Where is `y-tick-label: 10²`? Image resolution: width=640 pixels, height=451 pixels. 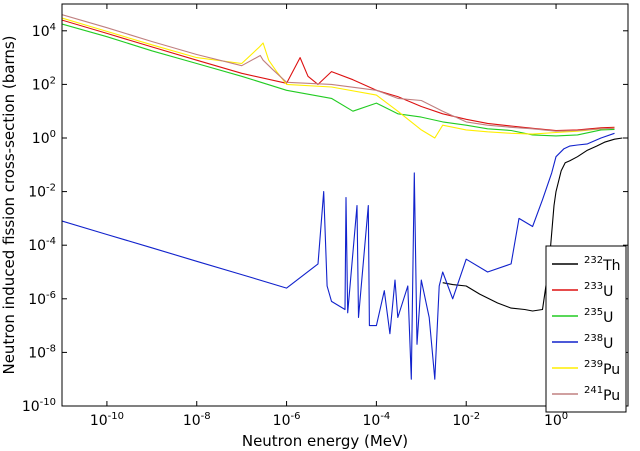
y-tick-label: 10² is located at coordinates (44, 84).